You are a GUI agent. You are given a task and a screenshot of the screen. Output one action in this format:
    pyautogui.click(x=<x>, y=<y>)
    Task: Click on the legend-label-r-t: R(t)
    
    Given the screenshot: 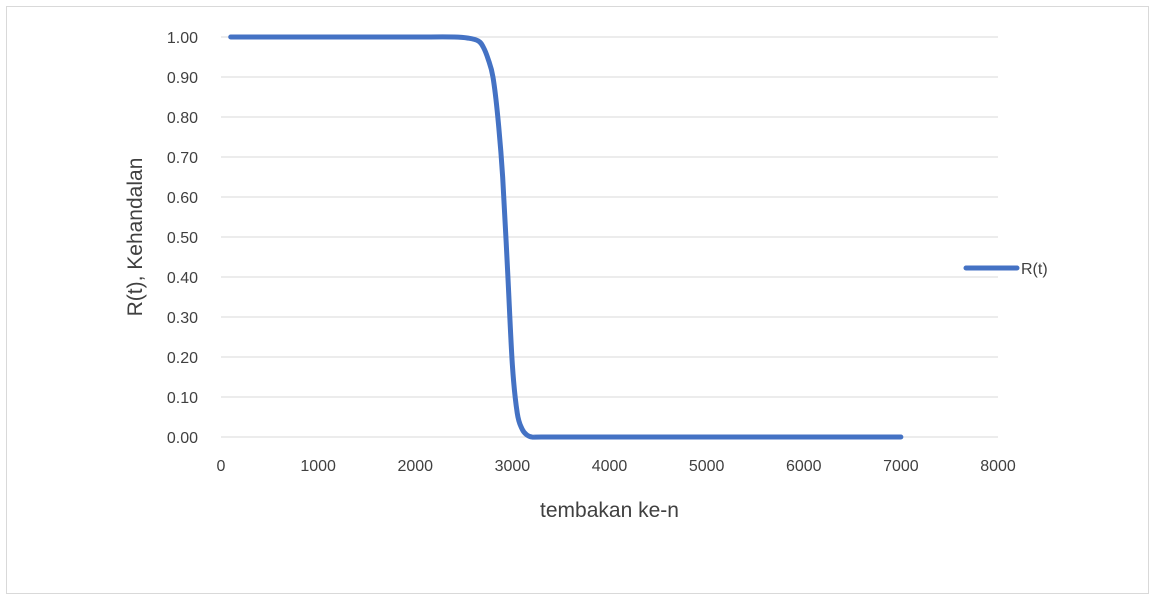 What is the action you would take?
    pyautogui.click(x=1034, y=269)
    